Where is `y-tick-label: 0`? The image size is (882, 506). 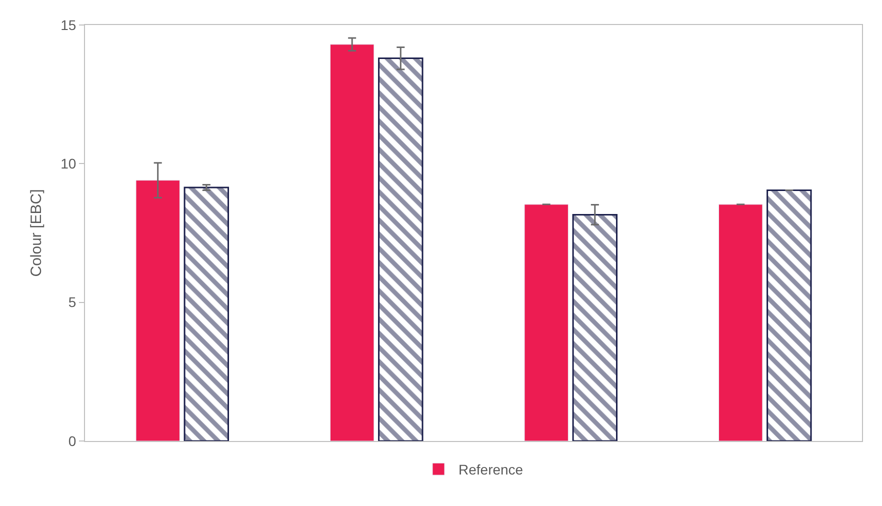
y-tick-label: 0 is located at coordinates (72, 440).